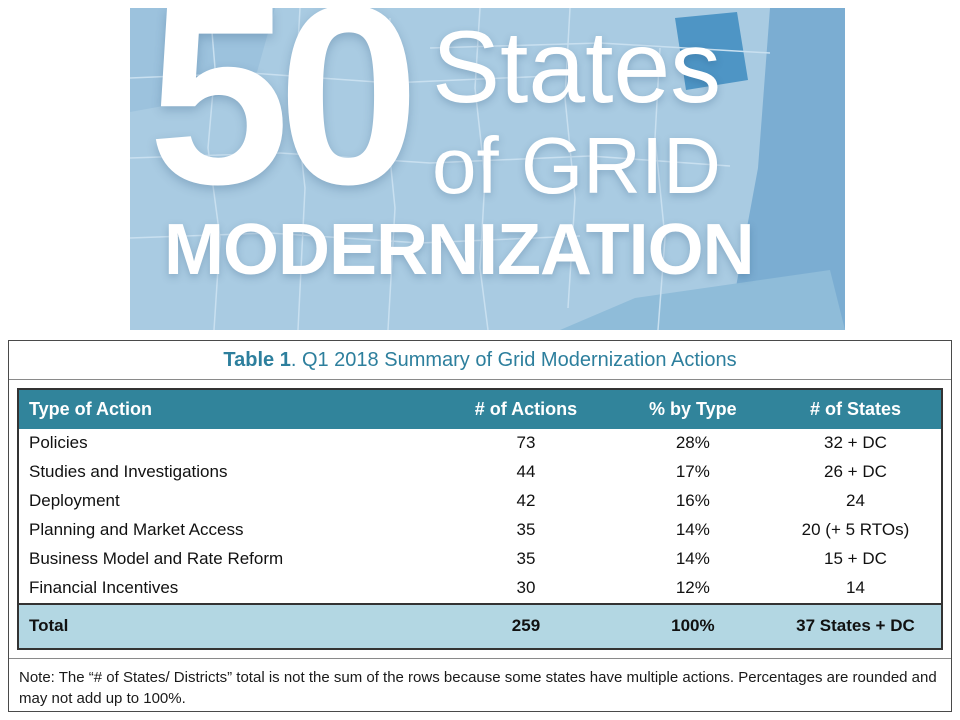 The width and height of the screenshot is (960, 720). Describe the element at coordinates (692, 500) in the screenshot. I see `table-cell: 16%` at that location.